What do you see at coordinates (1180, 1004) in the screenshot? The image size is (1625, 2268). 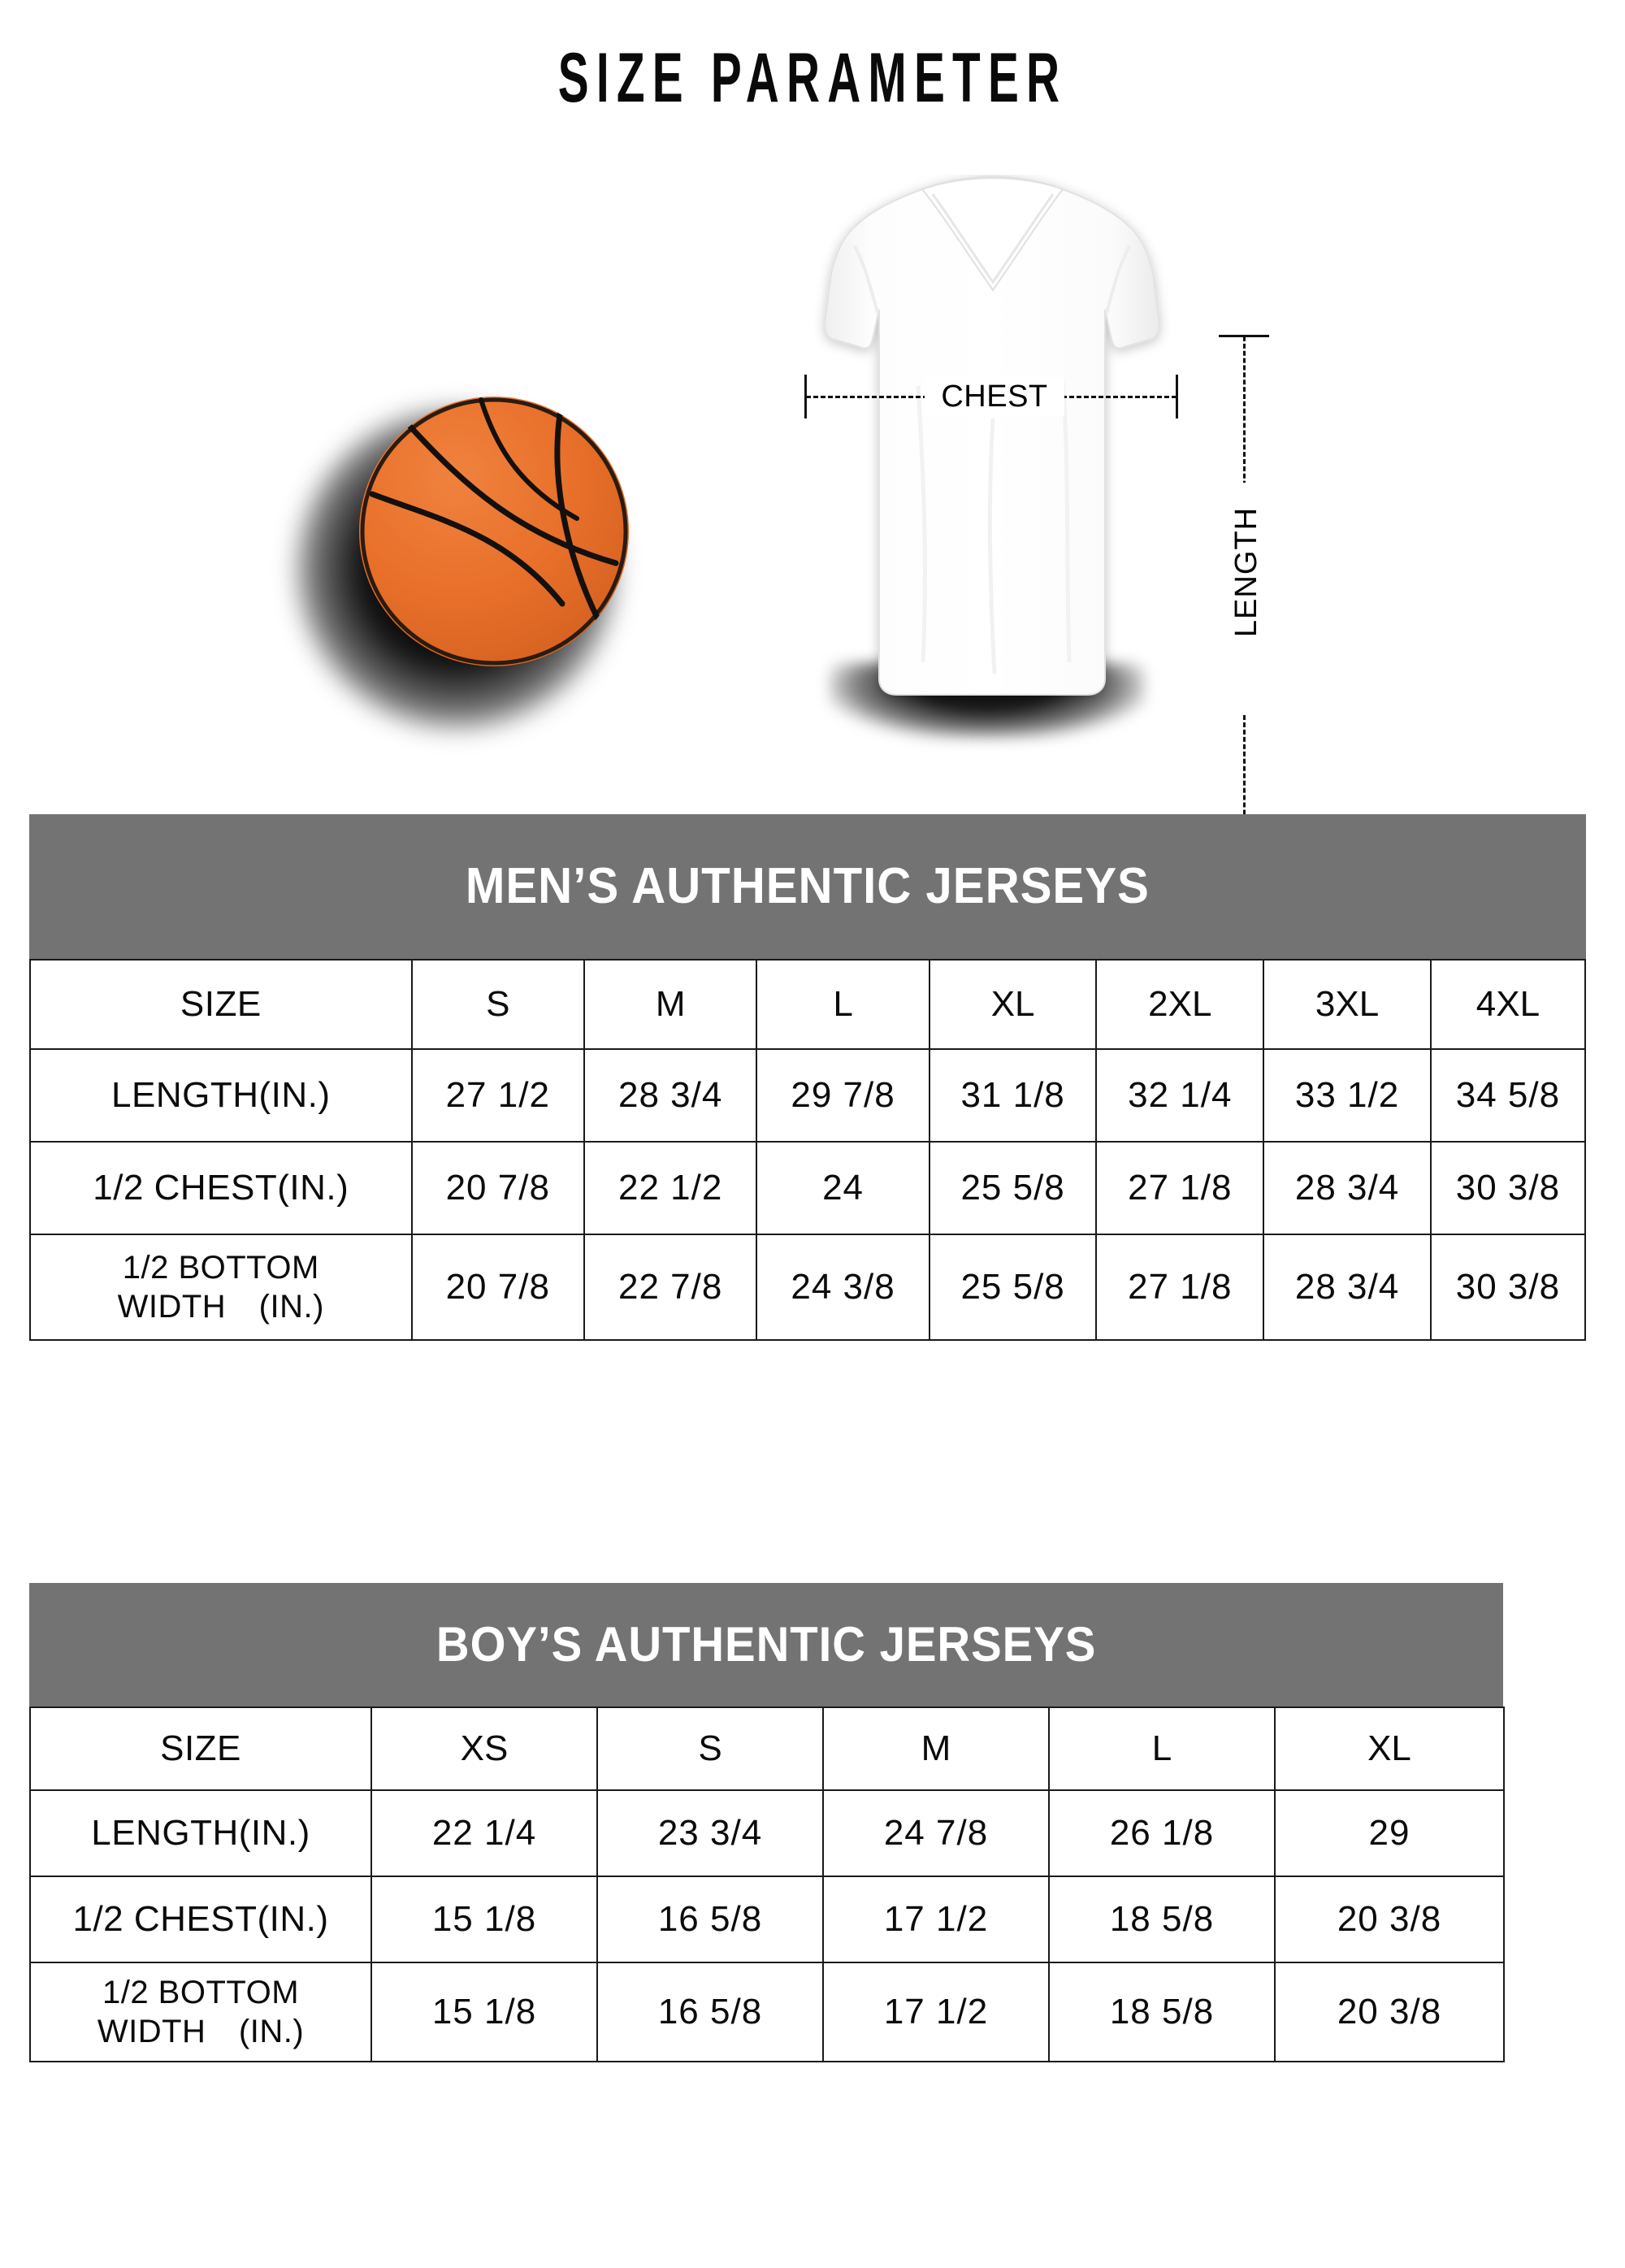 I see `col-header-2xl: 2XL` at bounding box center [1180, 1004].